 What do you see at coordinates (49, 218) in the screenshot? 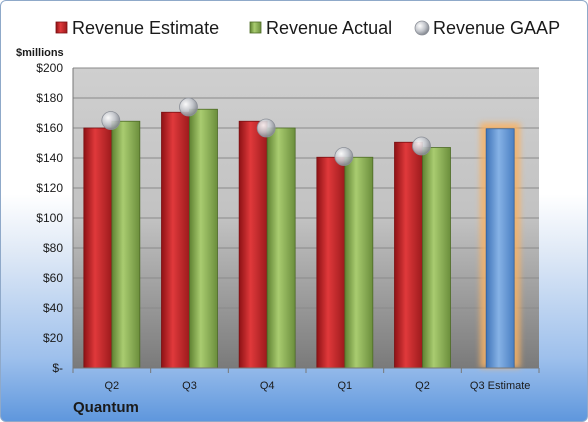
I see `y-tick-label: $100` at bounding box center [49, 218].